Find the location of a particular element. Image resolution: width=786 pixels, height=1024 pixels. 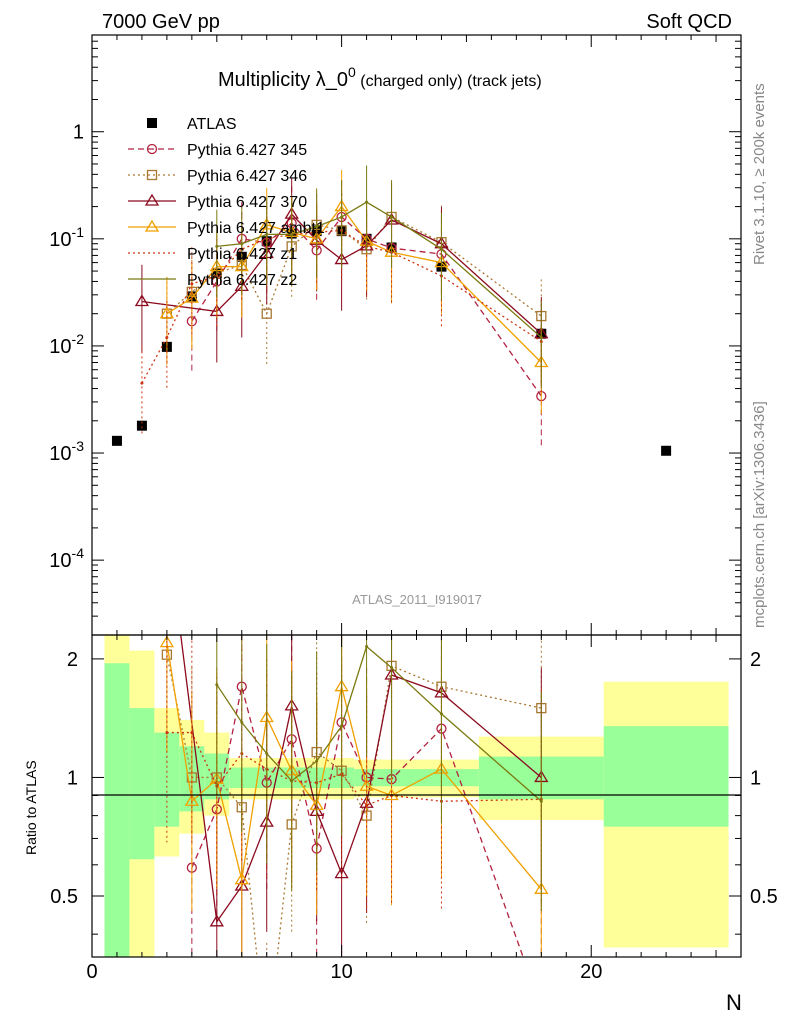

y-tick-label: 10⁻¹ is located at coordinates (66, 237).